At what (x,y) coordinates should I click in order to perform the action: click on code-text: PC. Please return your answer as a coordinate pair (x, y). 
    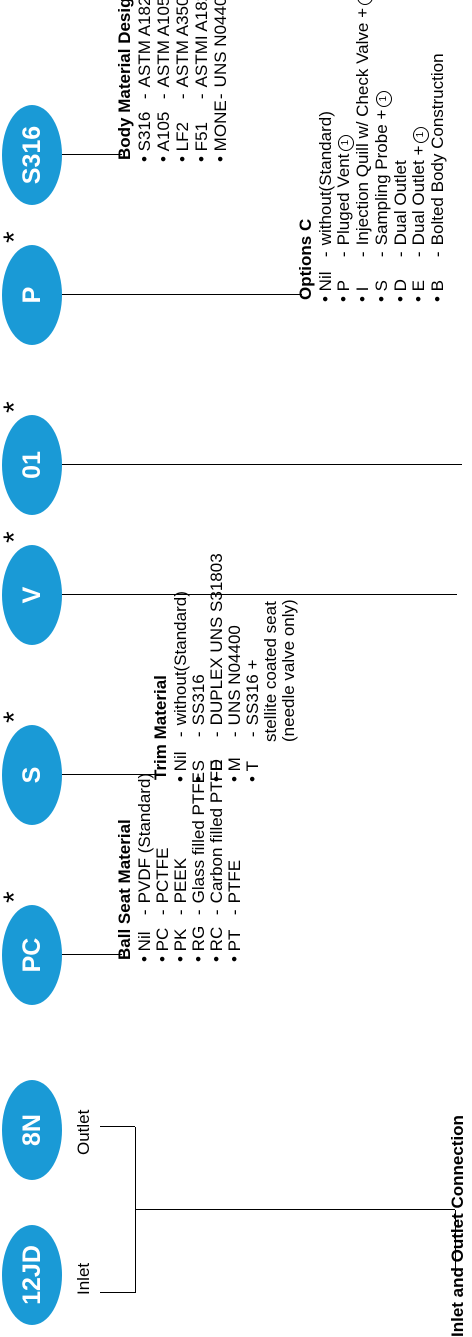
    Looking at the image, I should click on (31, 955).